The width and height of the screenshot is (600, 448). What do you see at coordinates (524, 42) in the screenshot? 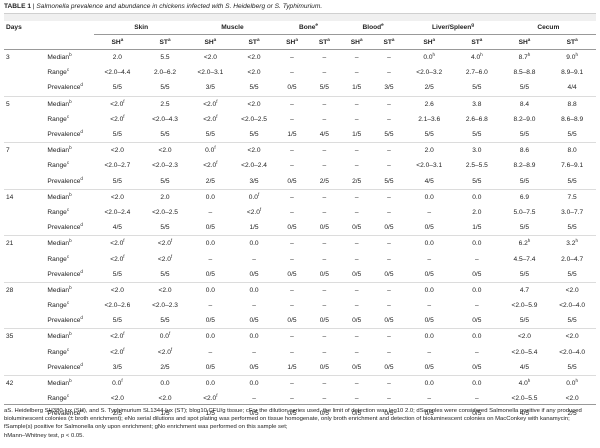
I see `strain-header: SHa` at bounding box center [524, 42].